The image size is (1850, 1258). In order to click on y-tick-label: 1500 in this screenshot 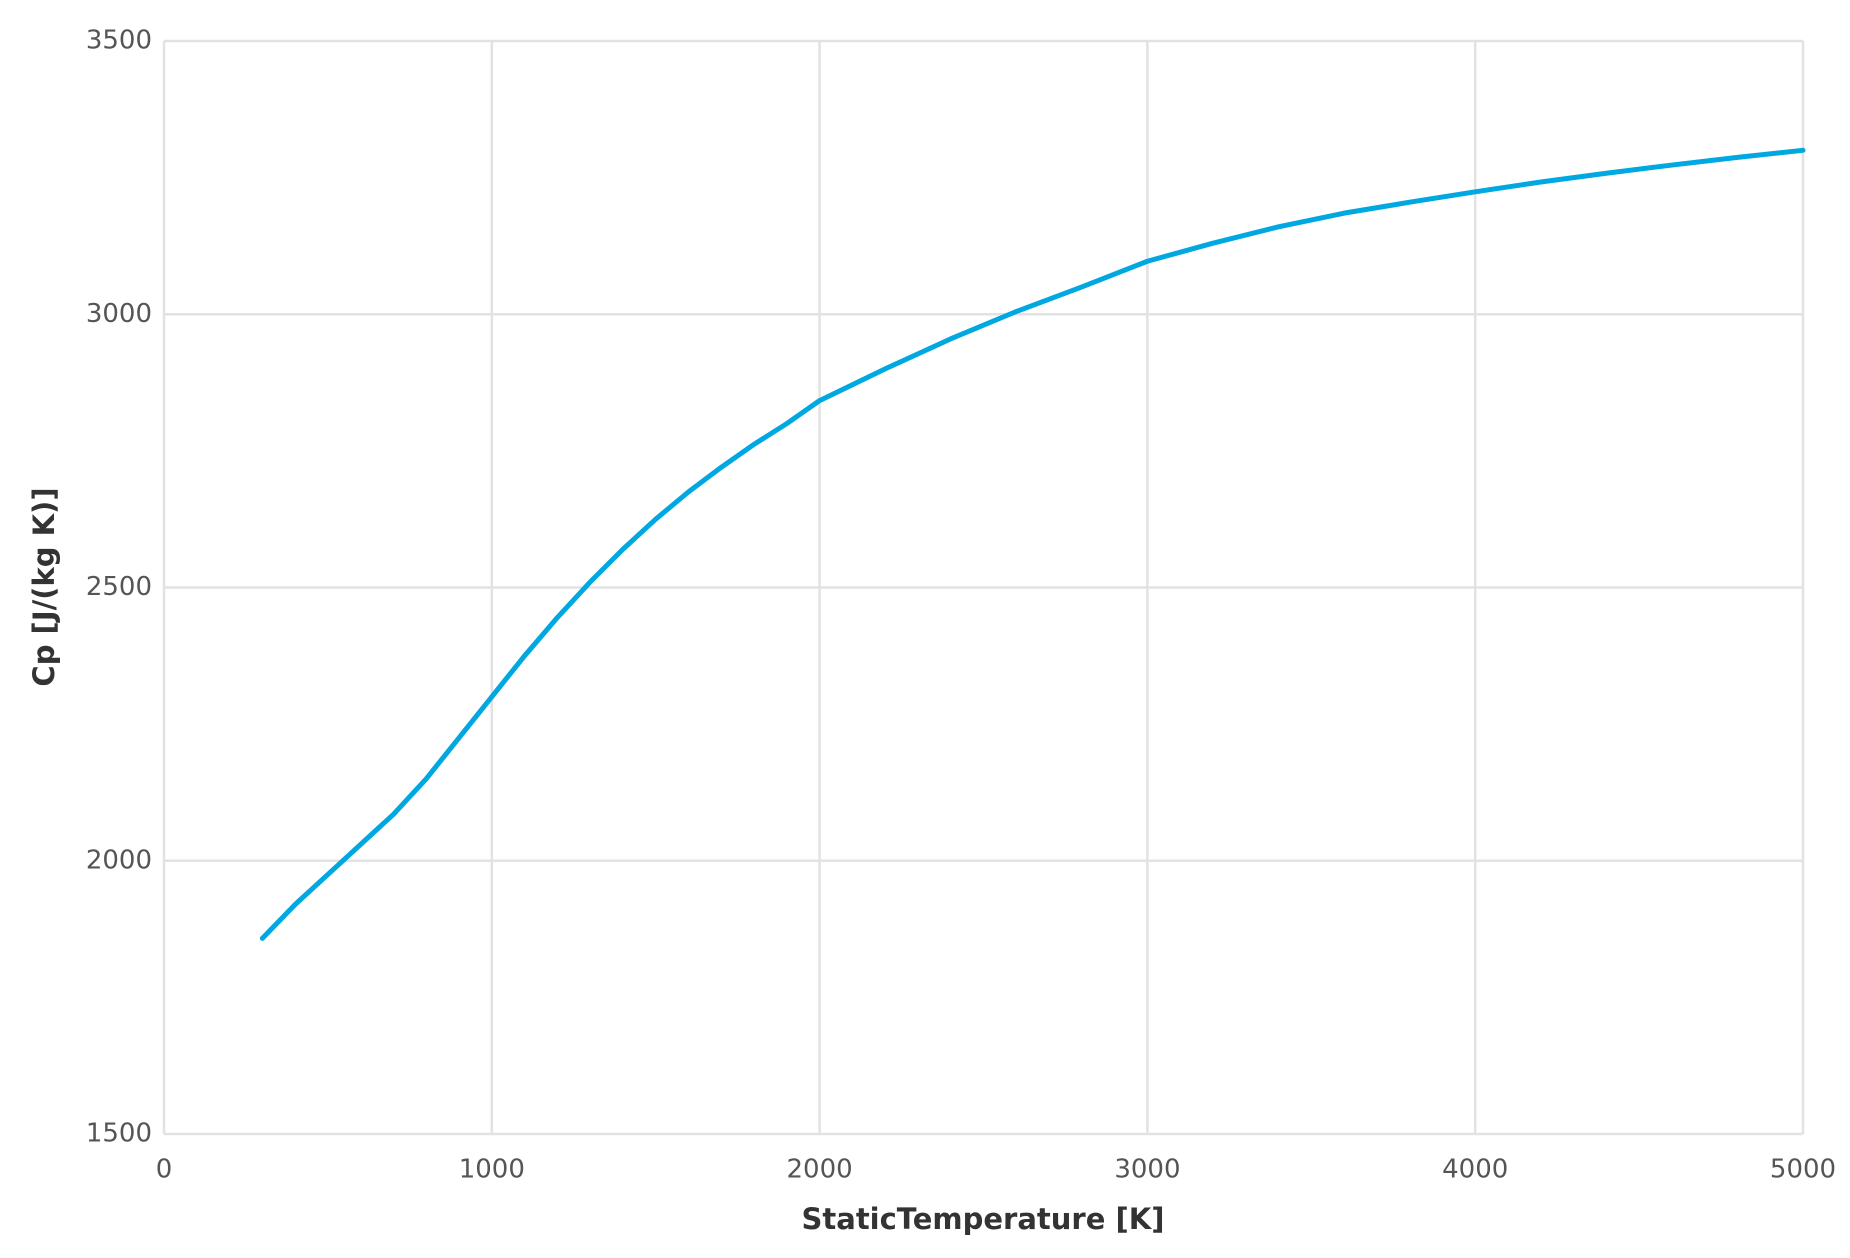, I will do `click(119, 1134)`.